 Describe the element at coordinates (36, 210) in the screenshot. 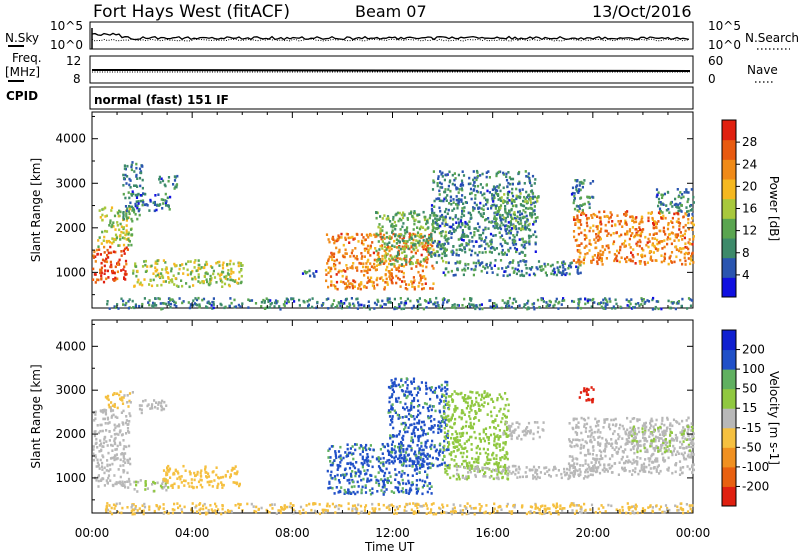

I see `y-axis-label: Slant Range [km]` at that location.